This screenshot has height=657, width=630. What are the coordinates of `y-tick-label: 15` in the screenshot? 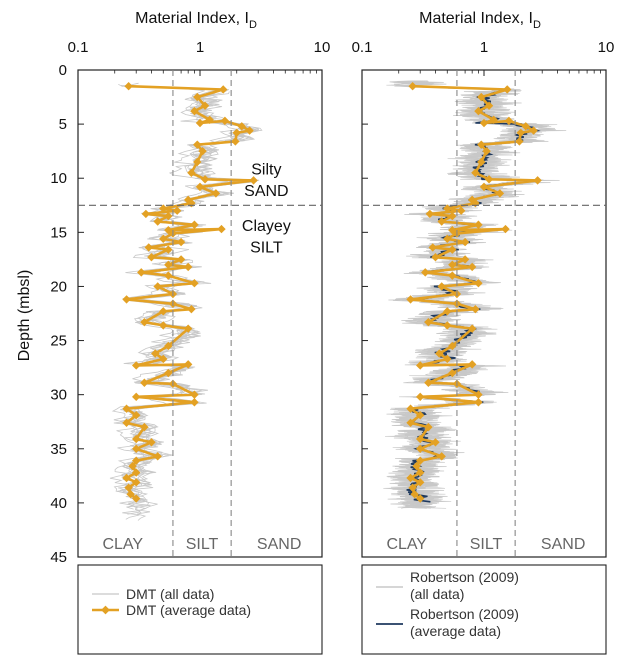 It's located at (58, 232).